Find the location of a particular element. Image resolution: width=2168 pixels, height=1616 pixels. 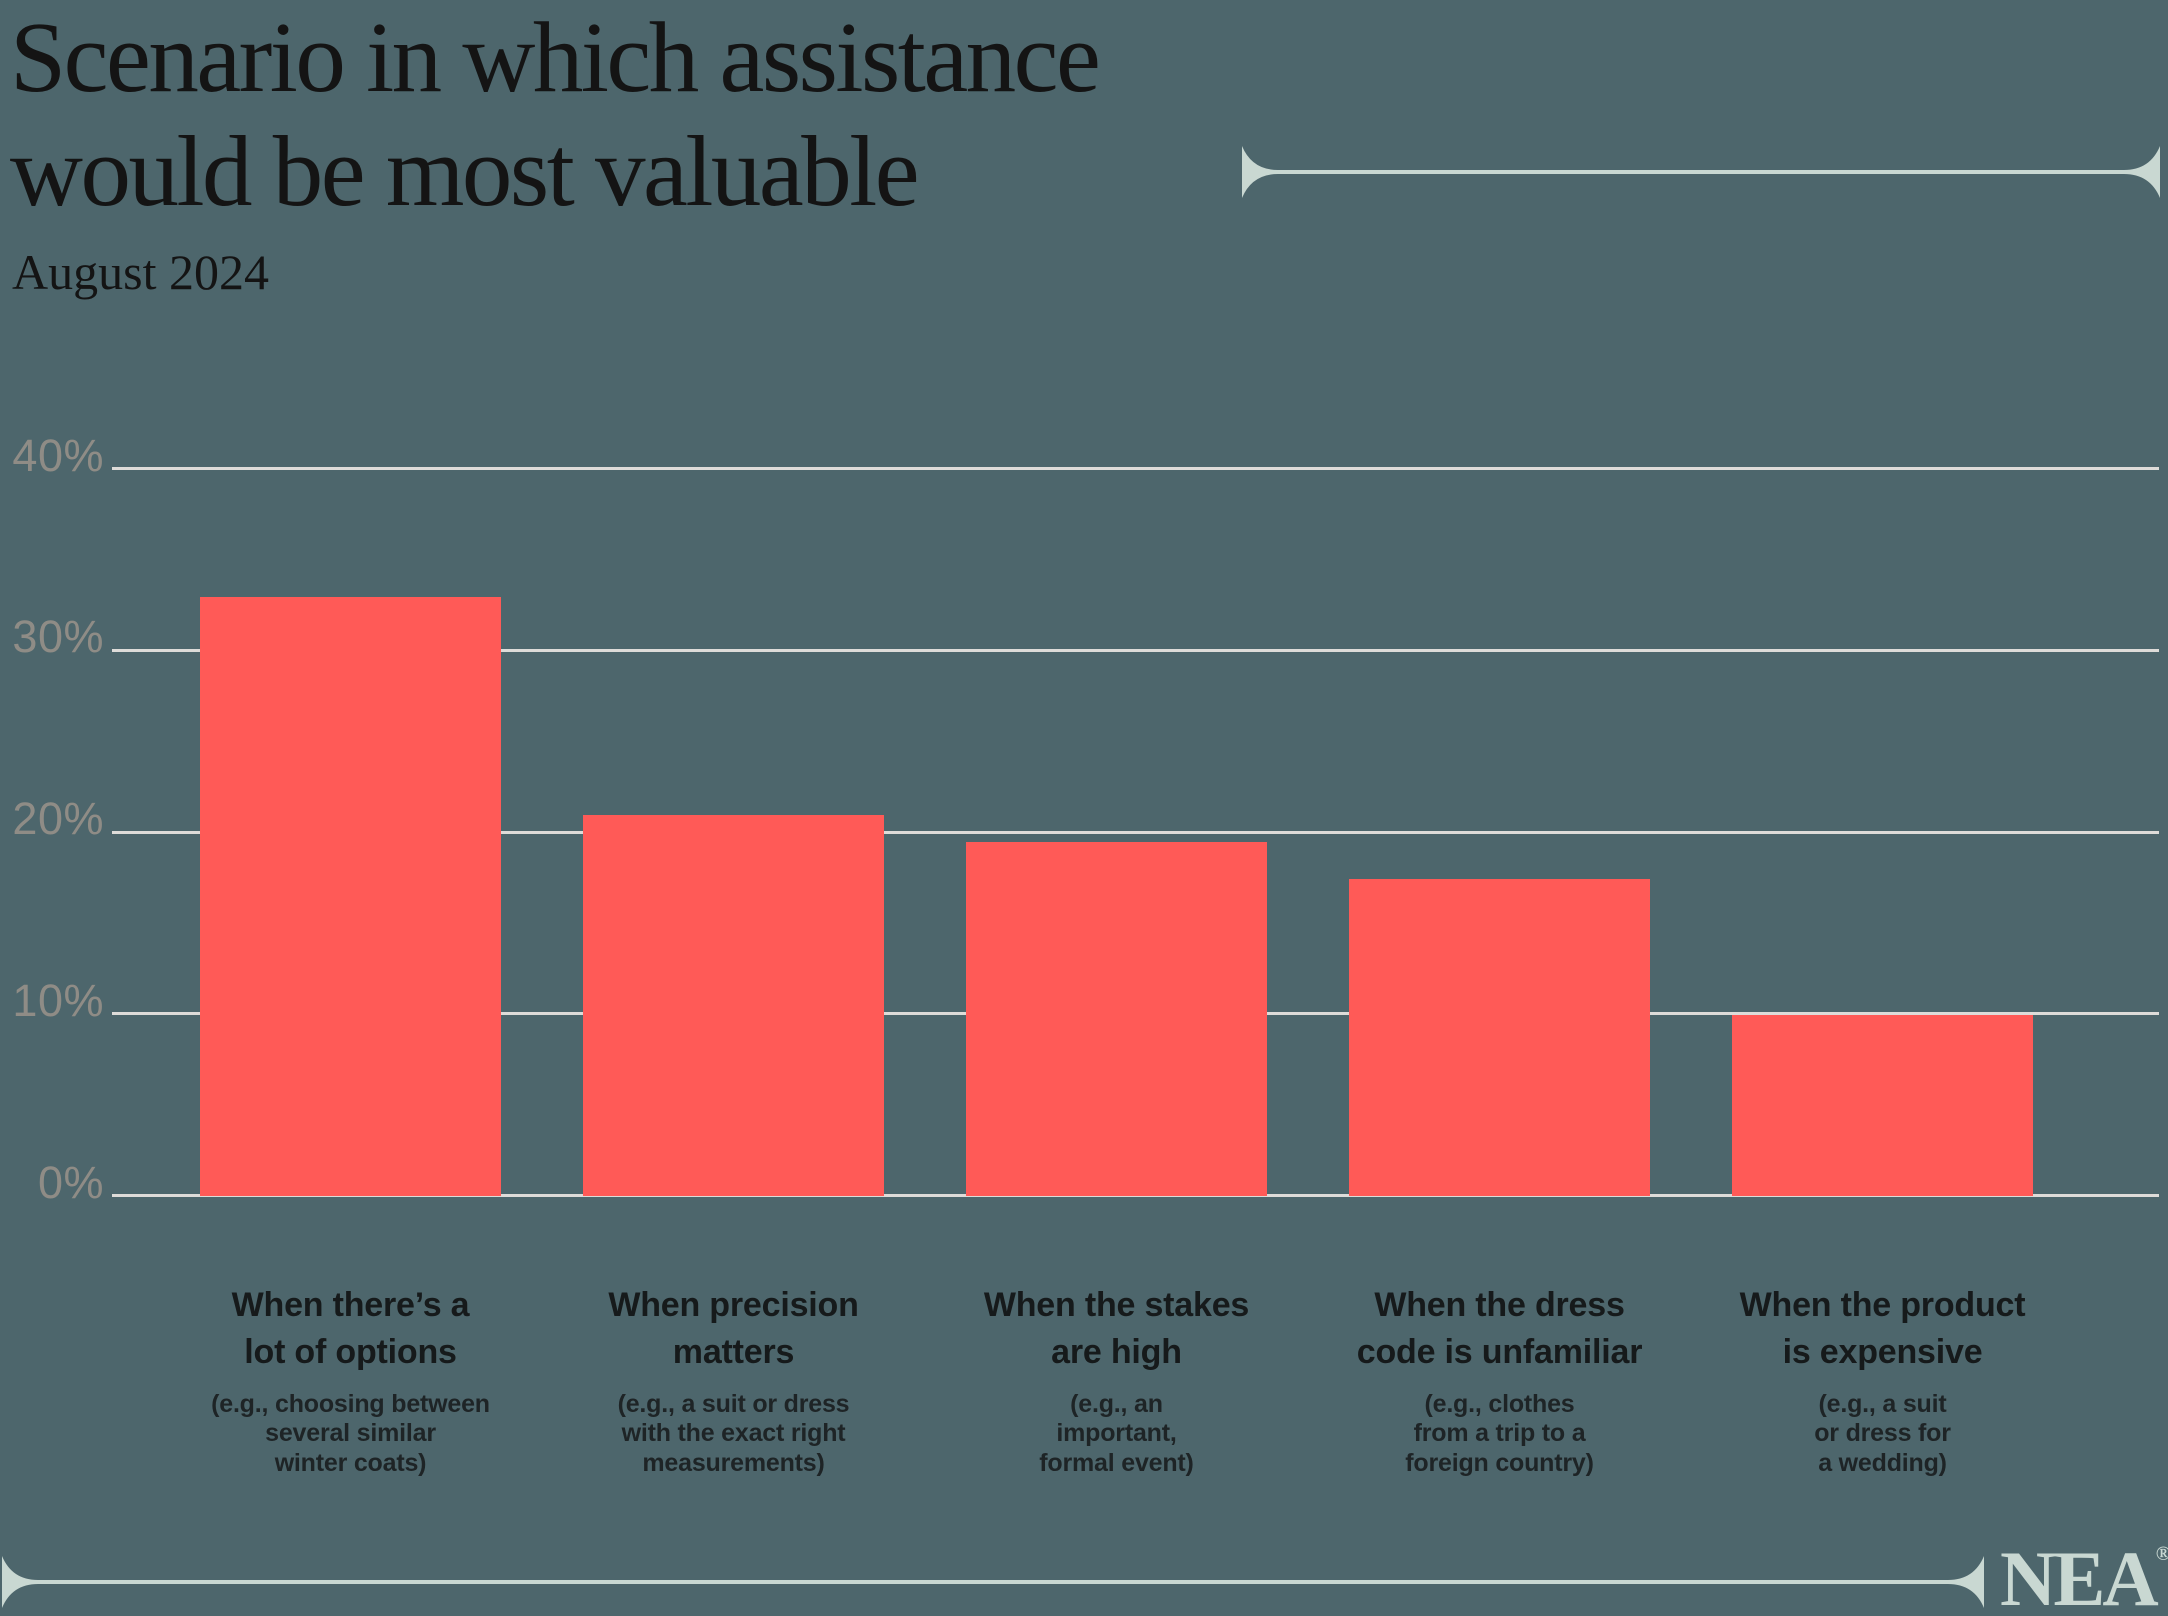

category-label-line: lot of options is located at coordinates (350, 1351).